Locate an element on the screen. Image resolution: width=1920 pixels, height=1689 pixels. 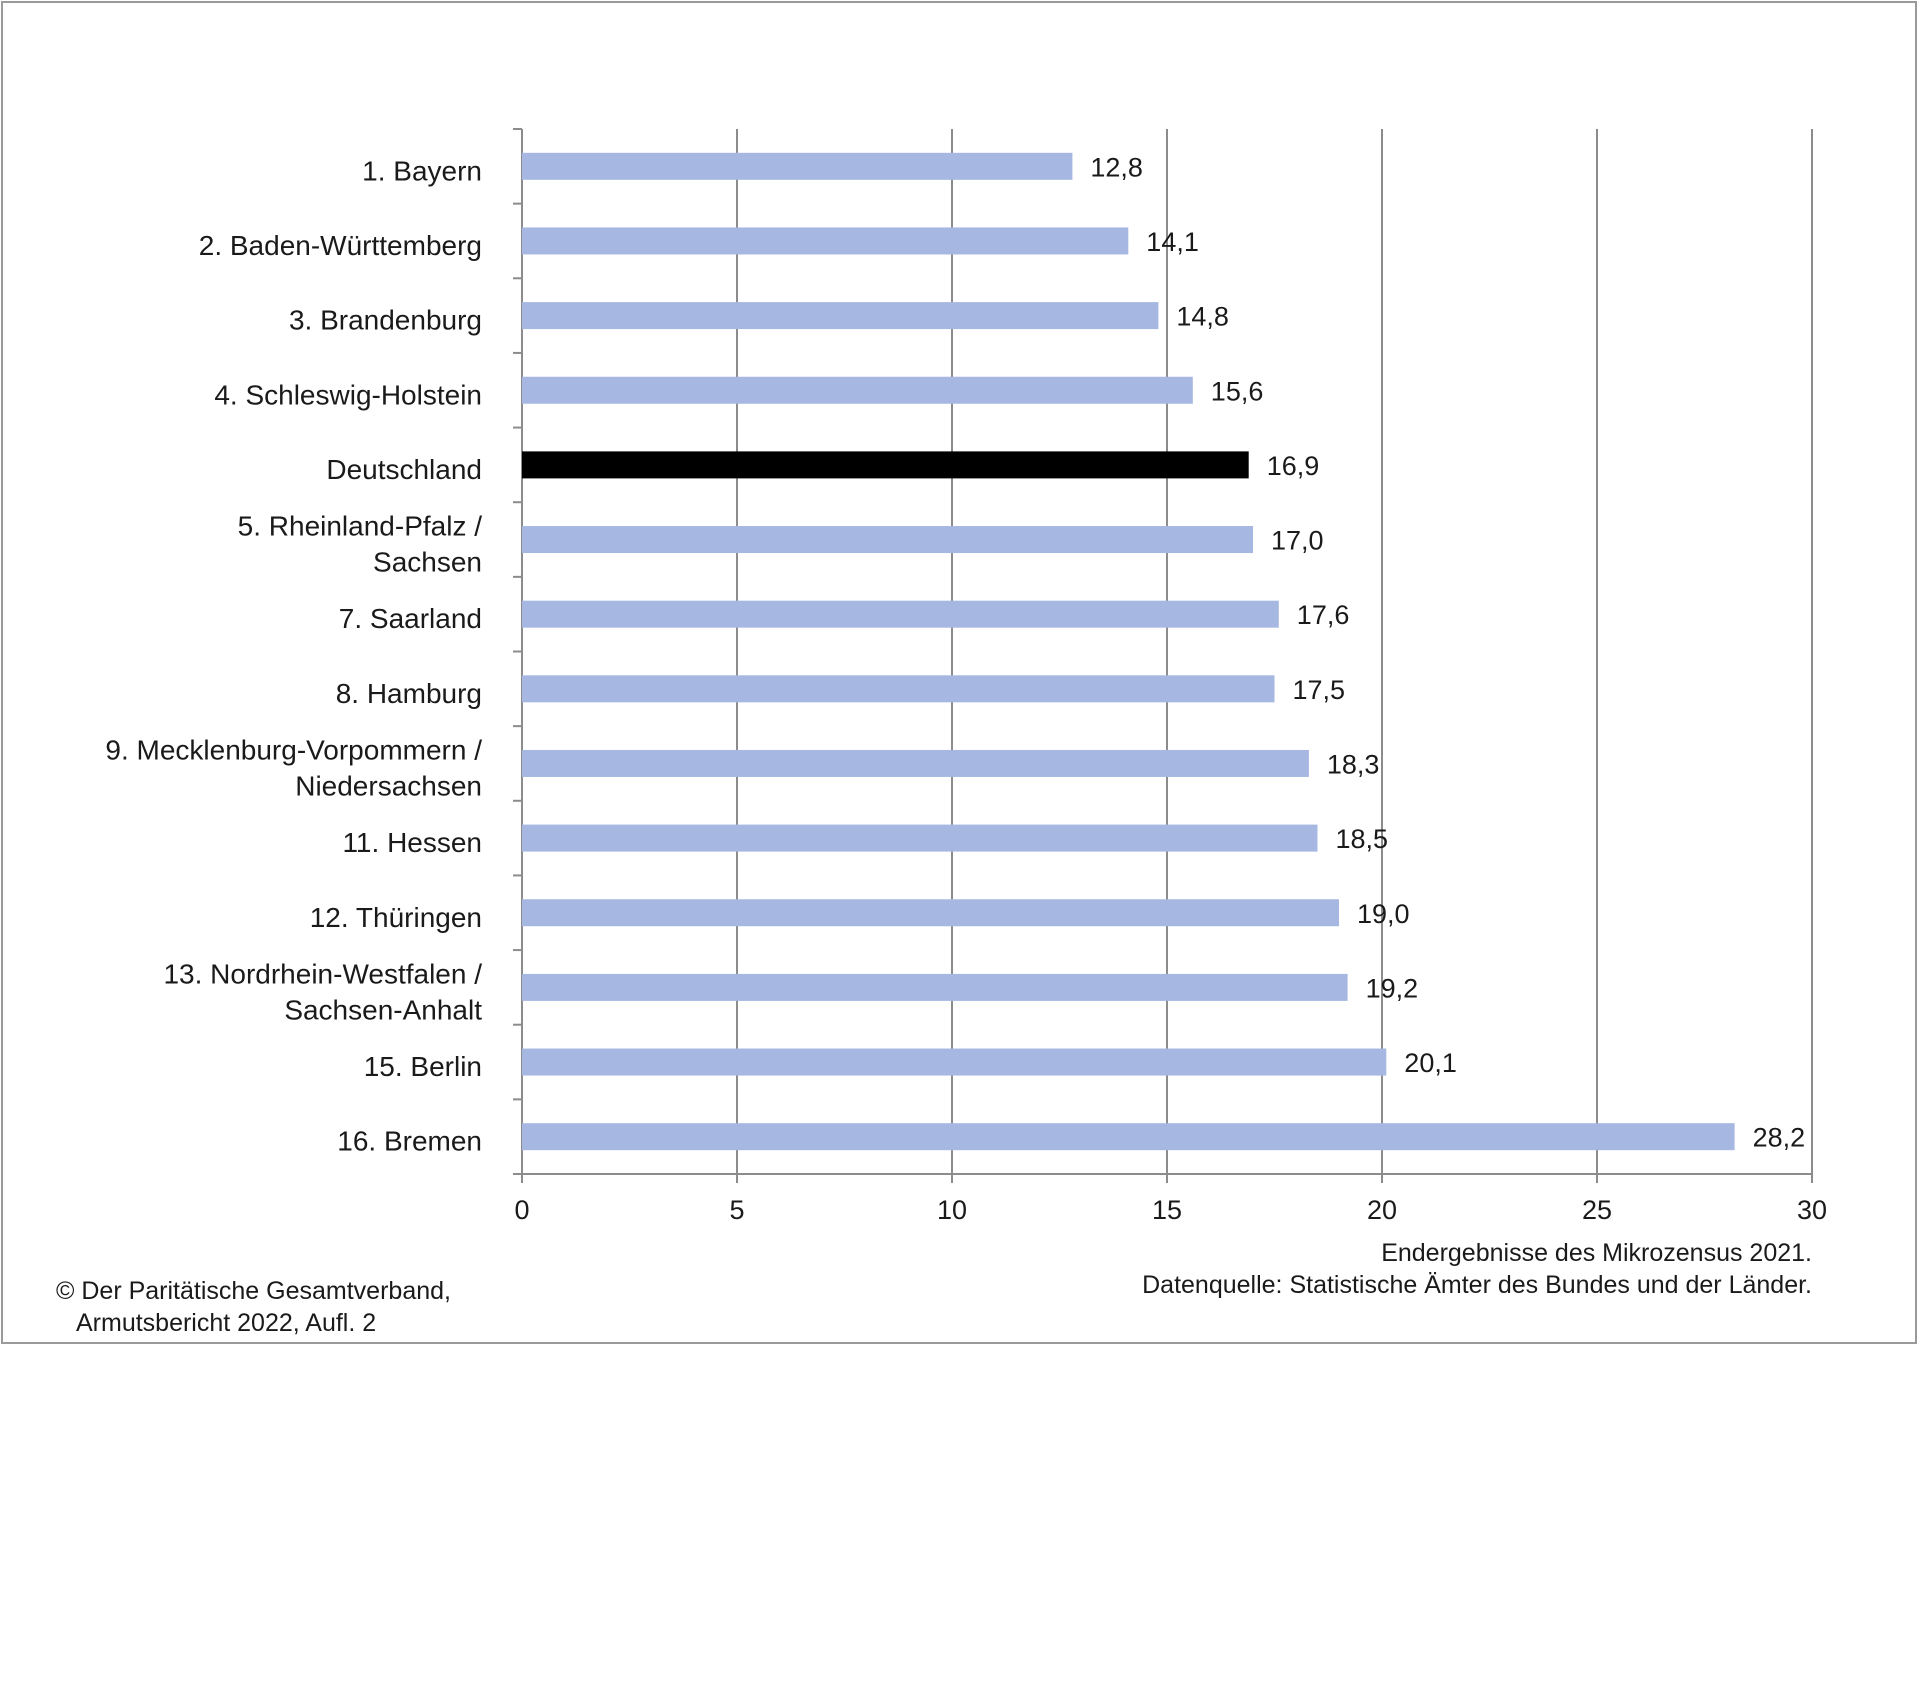
category-label-3: 4. Schleswig-Holstein is located at coordinates (348, 394).